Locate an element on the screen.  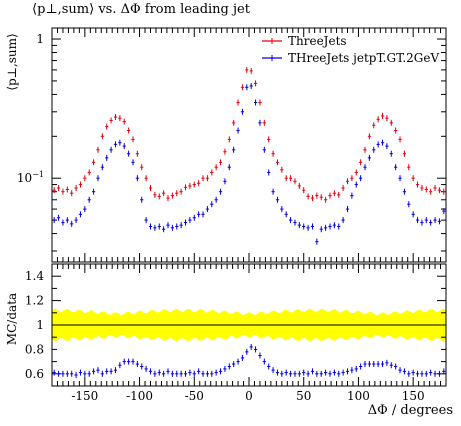
ratio-y-tick-label: 0.6 is located at coordinates (34, 374).